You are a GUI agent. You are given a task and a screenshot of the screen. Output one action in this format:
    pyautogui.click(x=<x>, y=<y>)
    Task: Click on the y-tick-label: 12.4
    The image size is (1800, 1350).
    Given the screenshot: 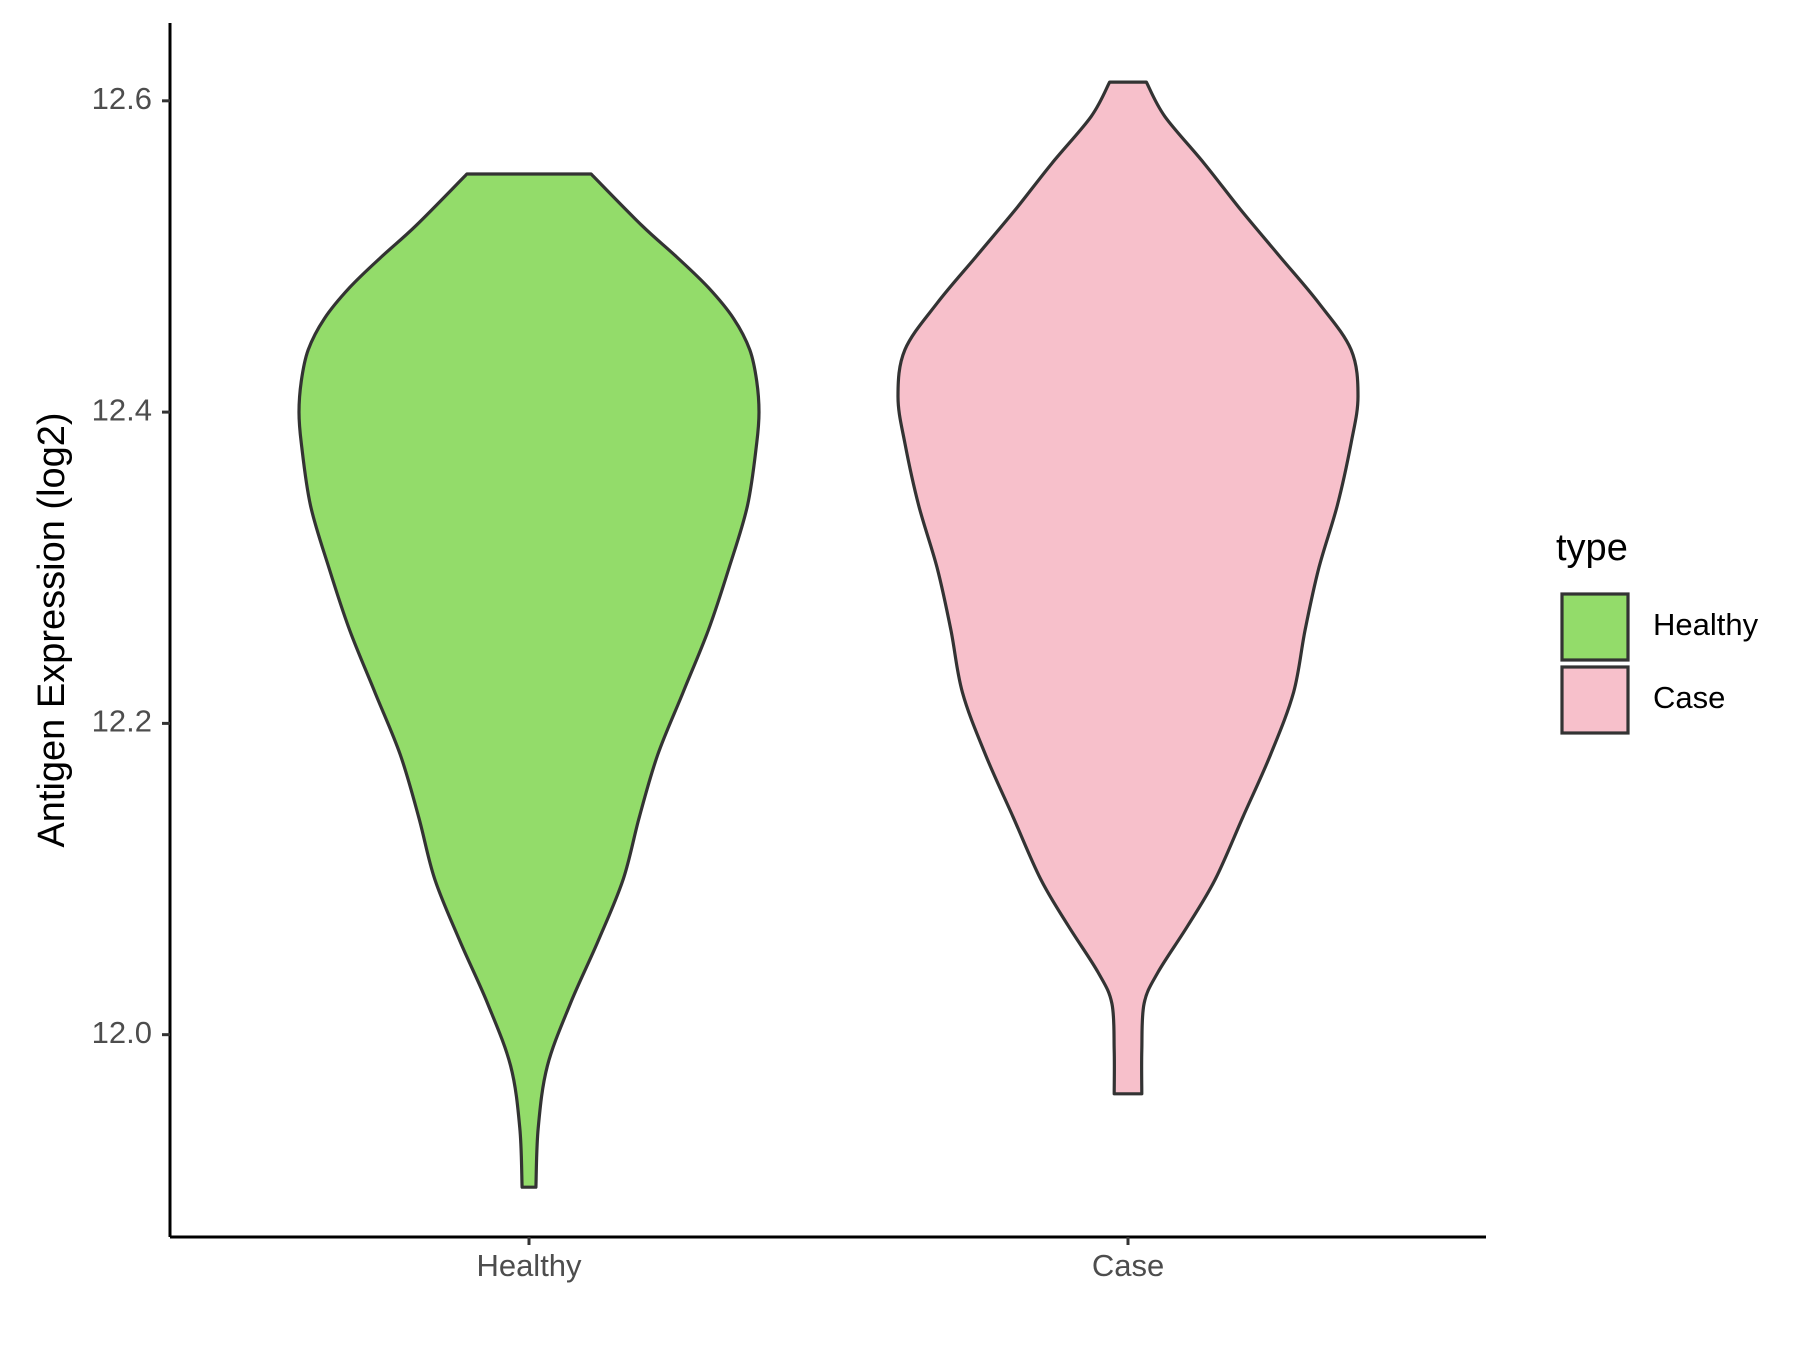 What is the action you would take?
    pyautogui.click(x=122, y=409)
    